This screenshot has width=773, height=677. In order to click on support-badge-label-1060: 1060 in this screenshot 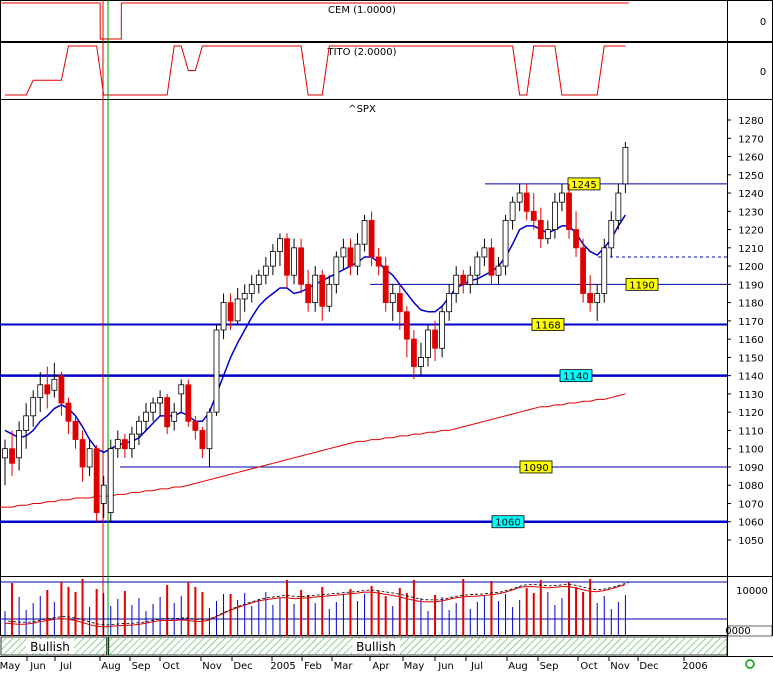, I will do `click(507, 523)`.